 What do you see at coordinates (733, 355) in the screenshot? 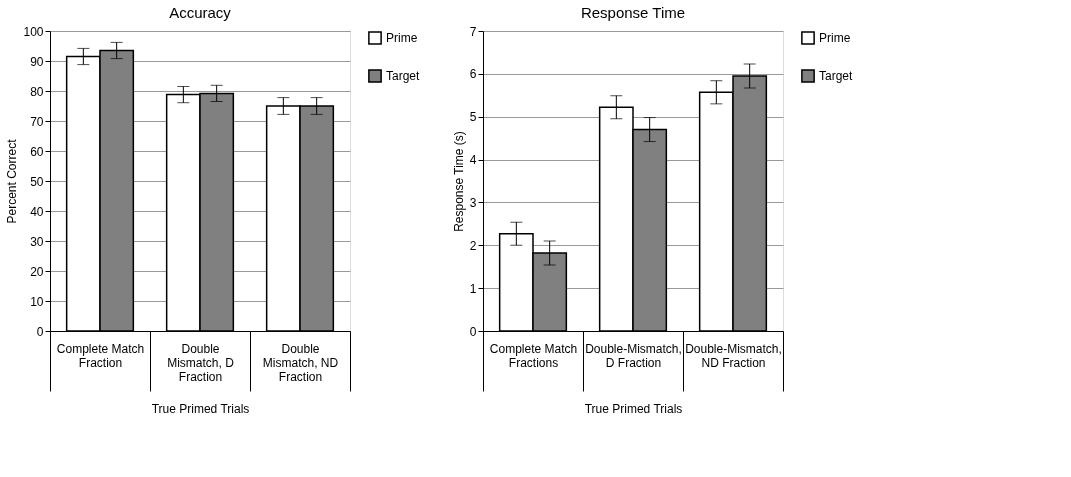
I see `x-tick-label: Double-Mismatch, ND Fraction` at bounding box center [733, 355].